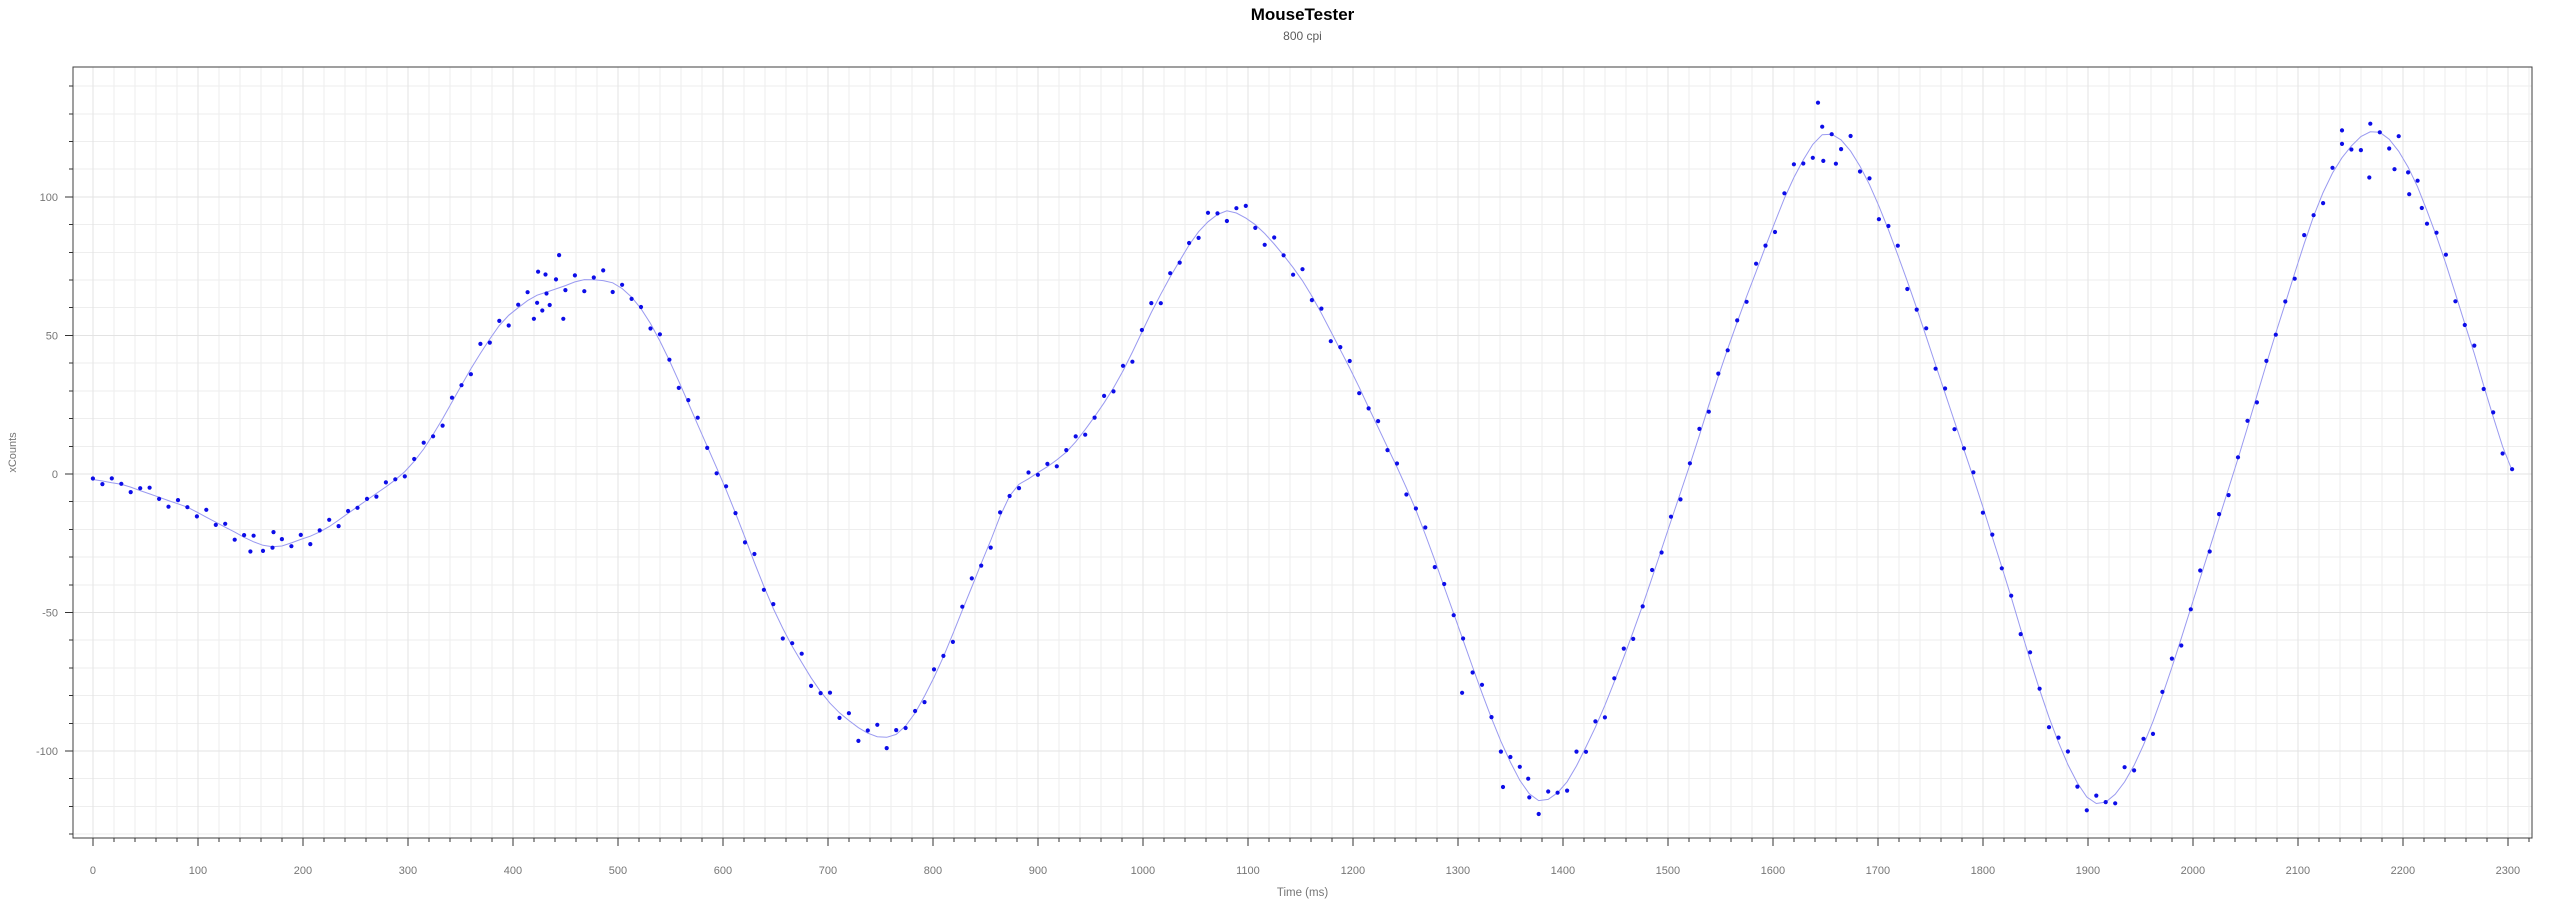  Describe the element at coordinates (1143, 871) in the screenshot. I see `x-tick-label: 1000` at that location.